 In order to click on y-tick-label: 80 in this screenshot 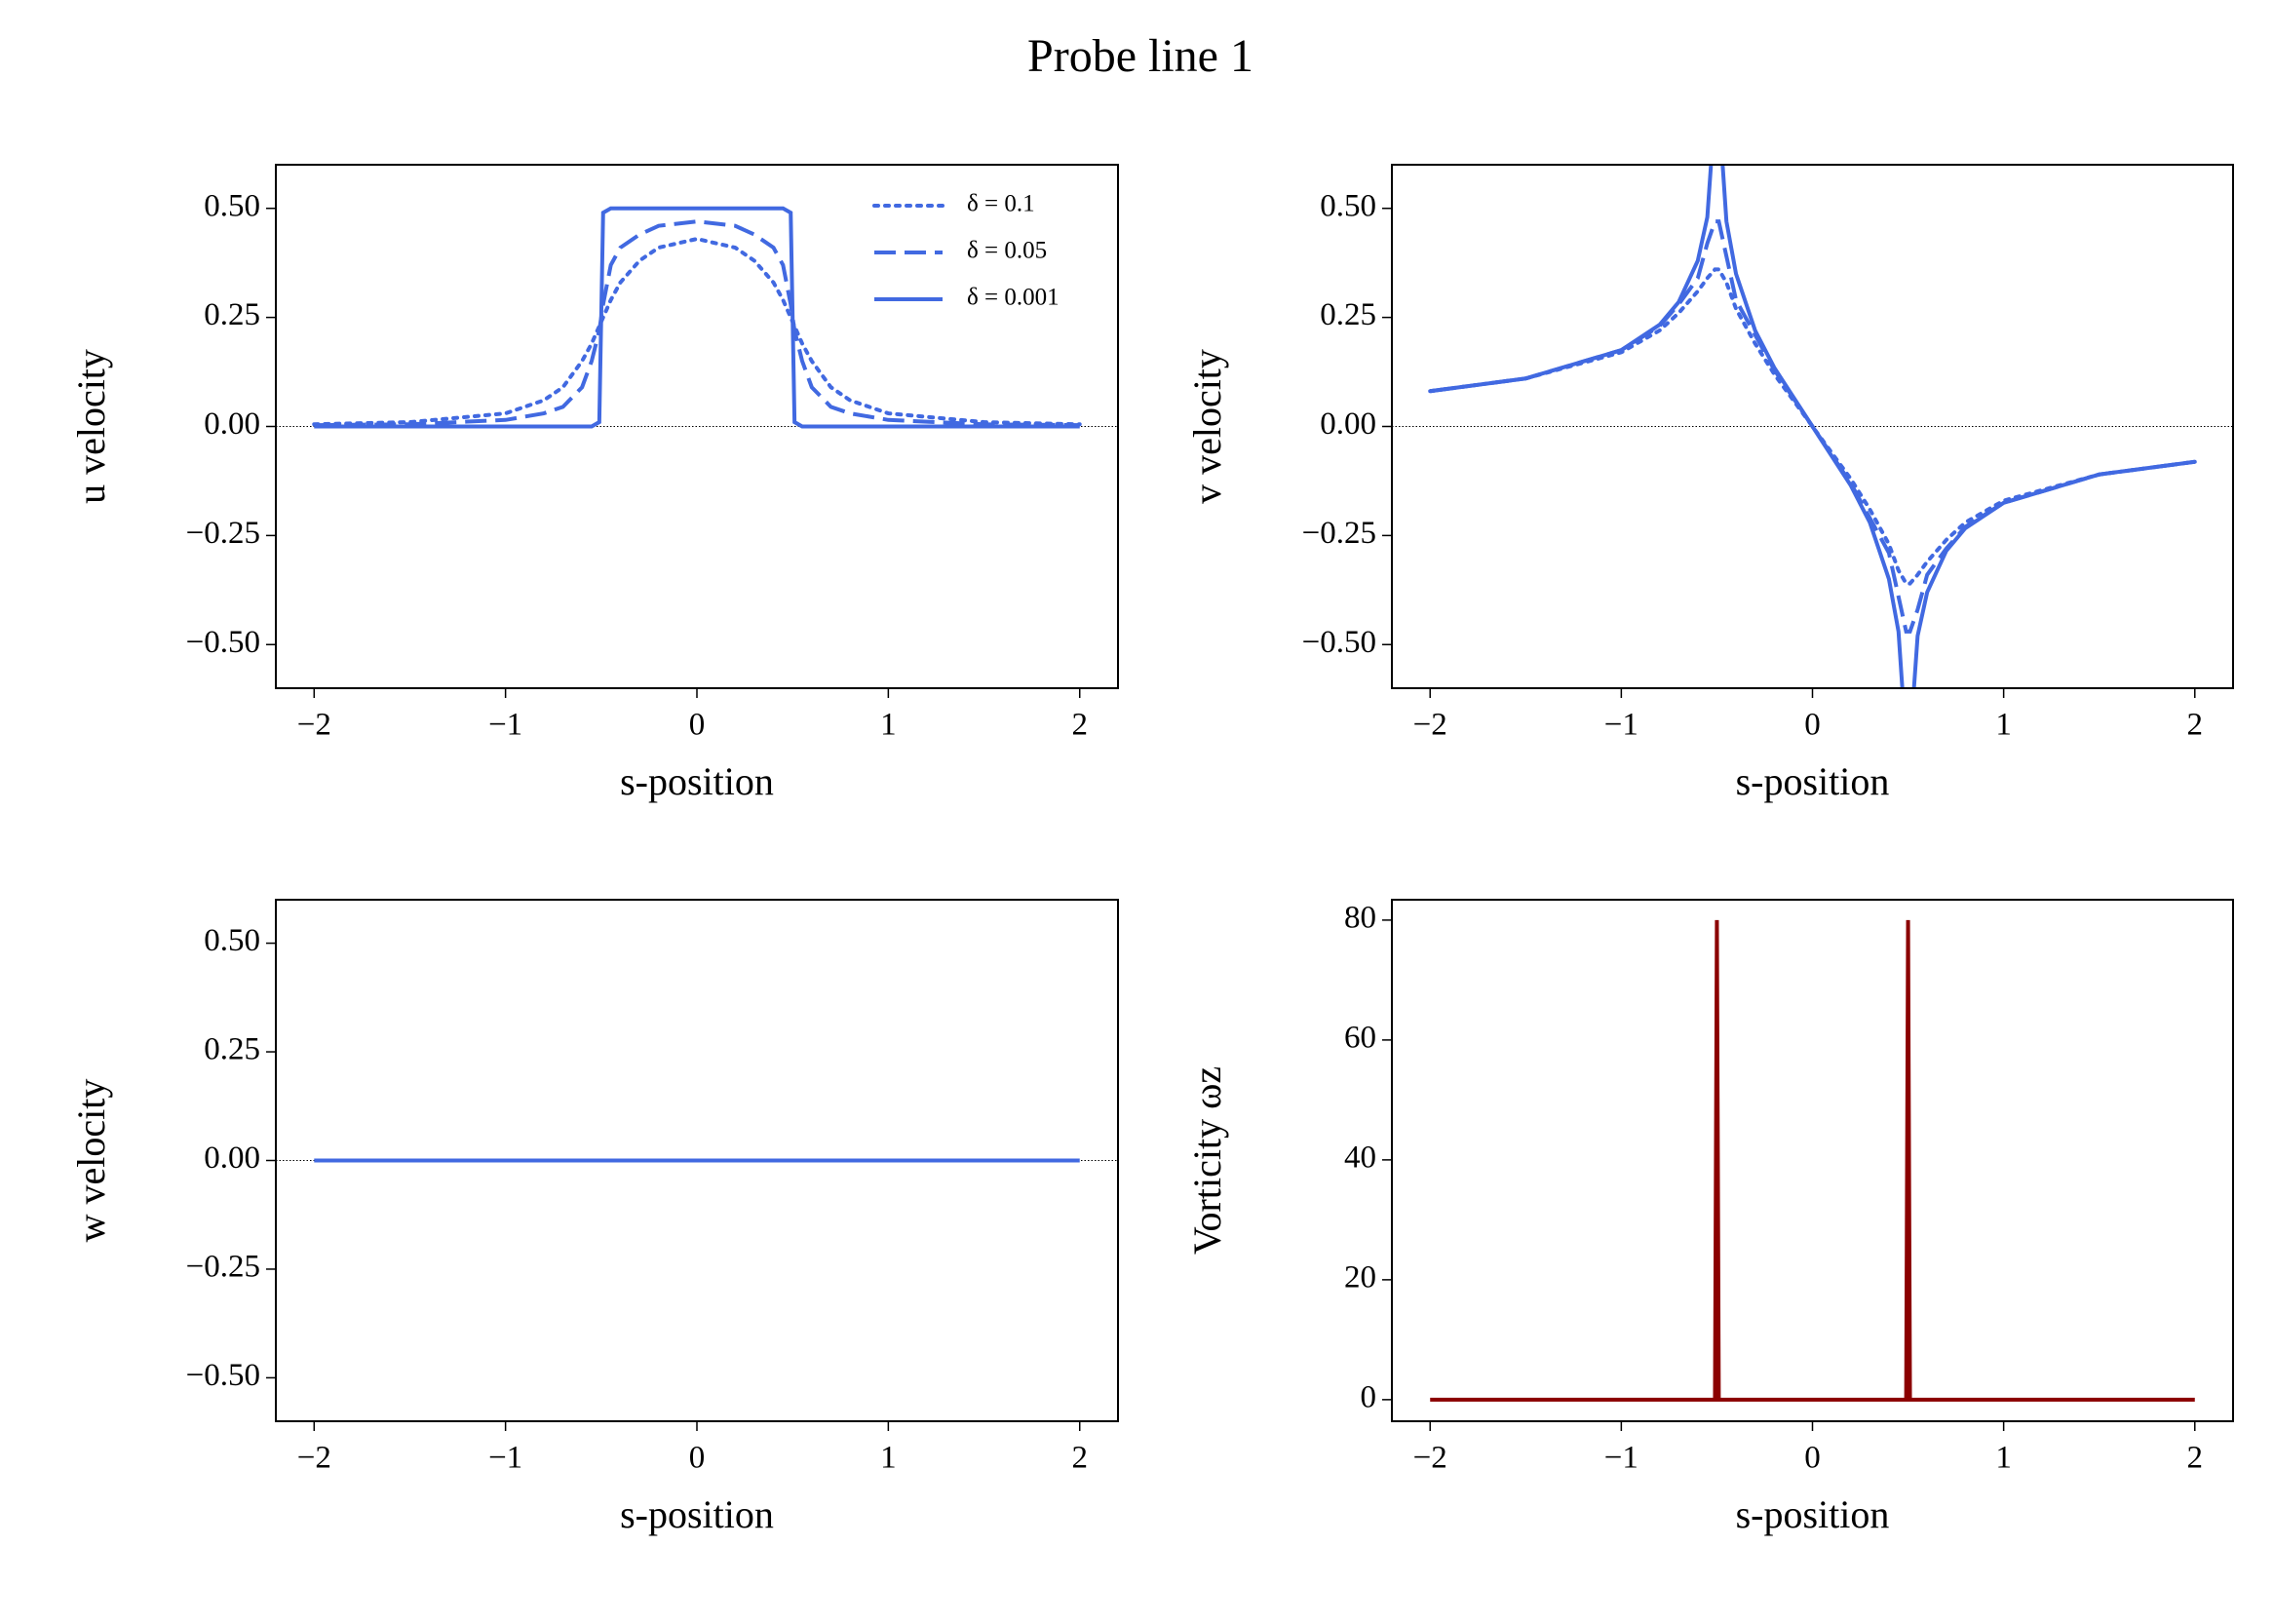, I will do `click(1360, 918)`.